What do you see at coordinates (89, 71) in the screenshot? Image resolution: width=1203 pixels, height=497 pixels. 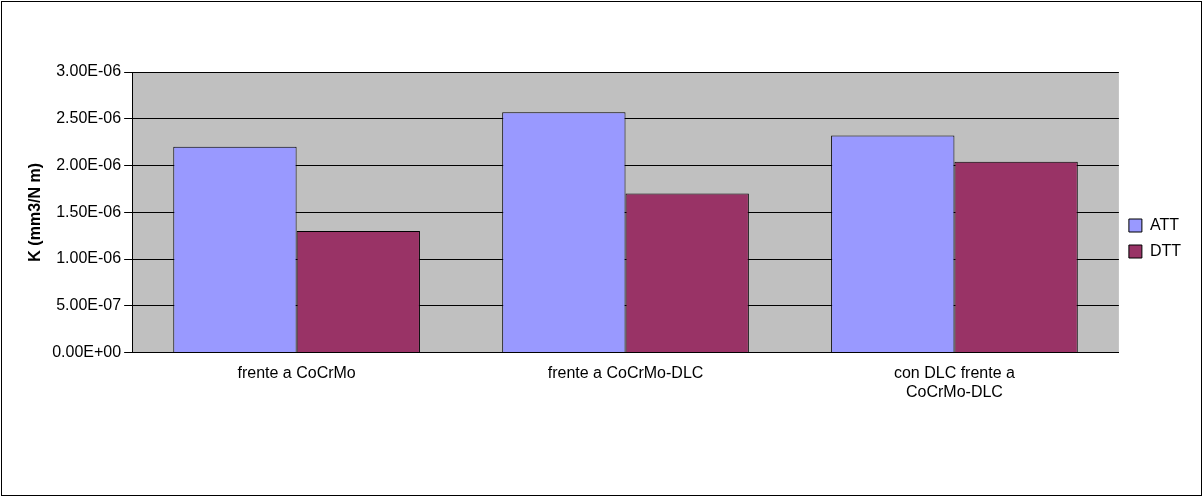 I see `y-tick-label: 3.00E-06` at bounding box center [89, 71].